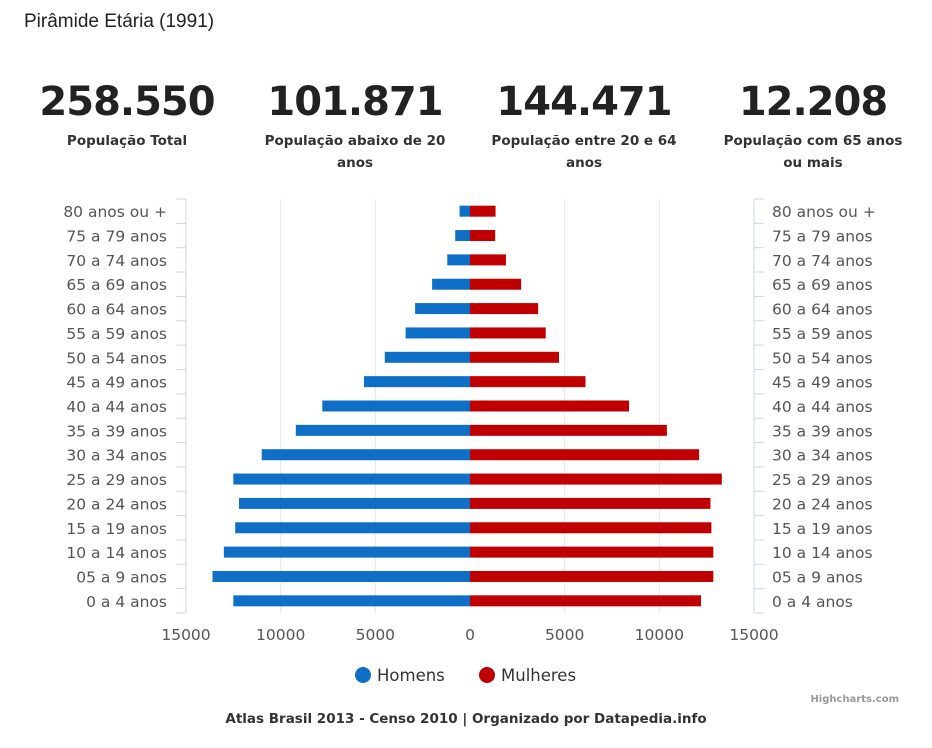 Image resolution: width=932 pixels, height=748 pixels. What do you see at coordinates (824, 212) in the screenshot?
I see `category-label-right: 80 anos ou +` at bounding box center [824, 212].